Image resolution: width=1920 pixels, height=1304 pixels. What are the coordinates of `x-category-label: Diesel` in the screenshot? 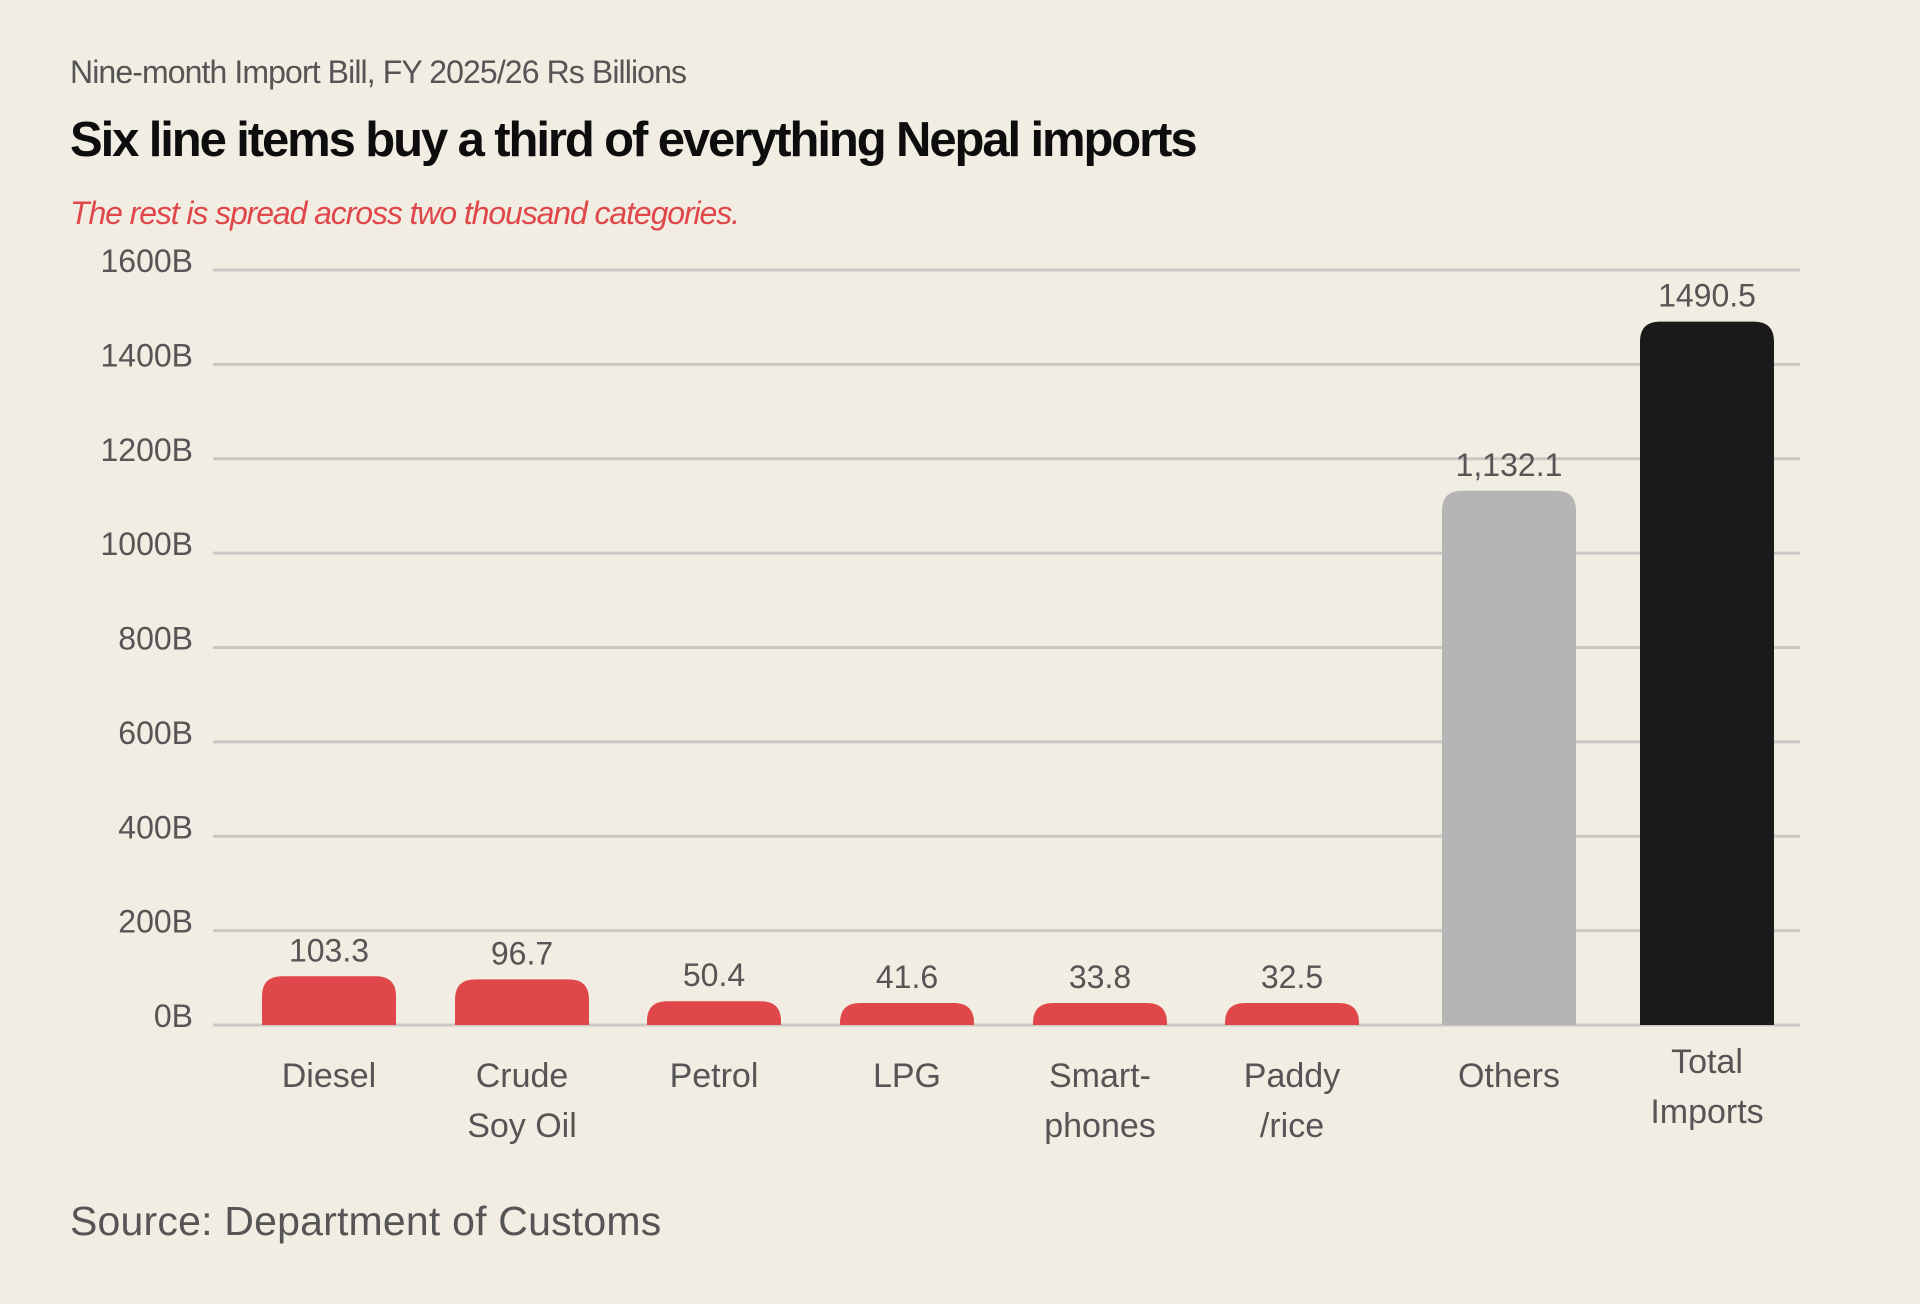 It's located at (329, 1076).